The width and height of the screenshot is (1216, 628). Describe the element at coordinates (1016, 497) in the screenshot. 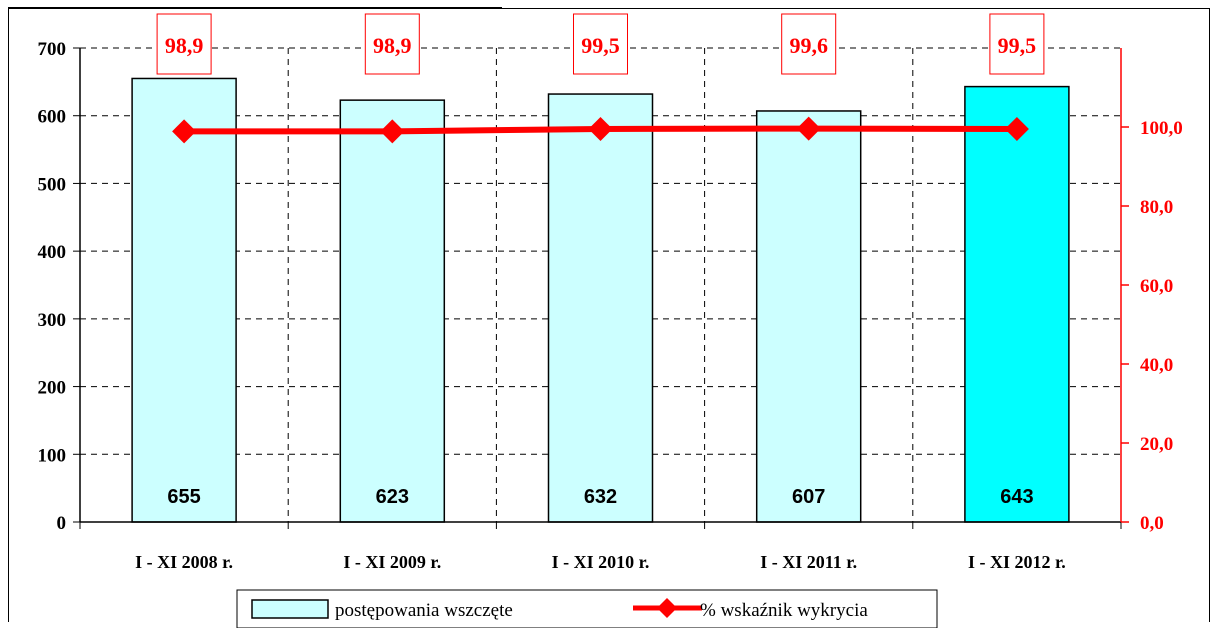

I see `bar-value-label: 643` at that location.